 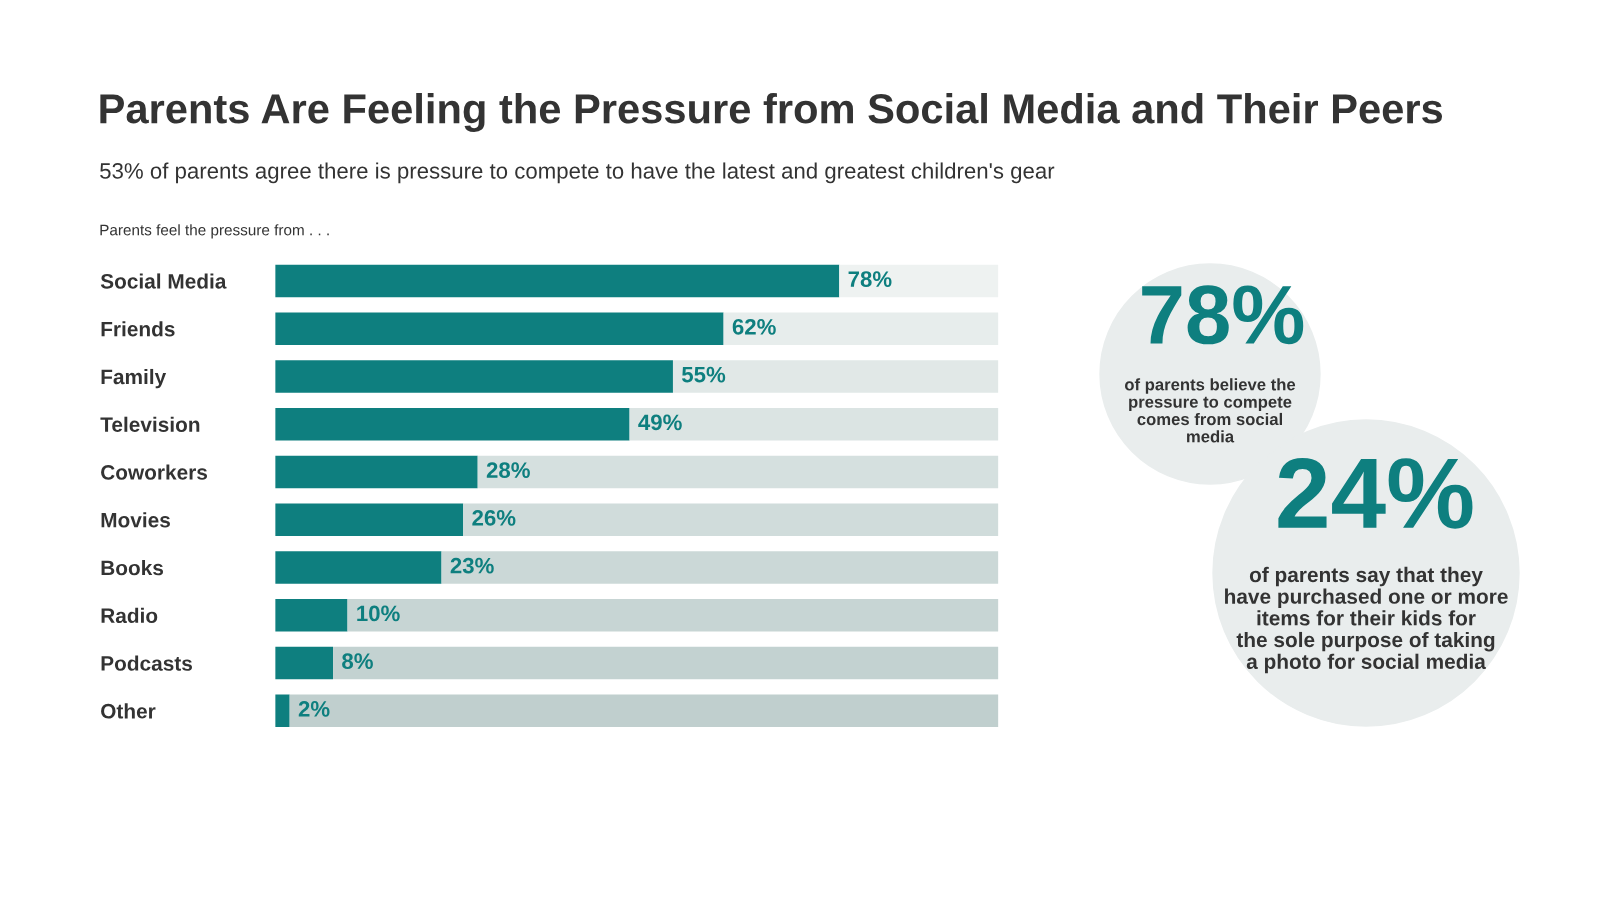 What do you see at coordinates (771, 112) in the screenshot?
I see `chart-title: Parents Are Feeling the Pressure from Social Media and Their Peers` at bounding box center [771, 112].